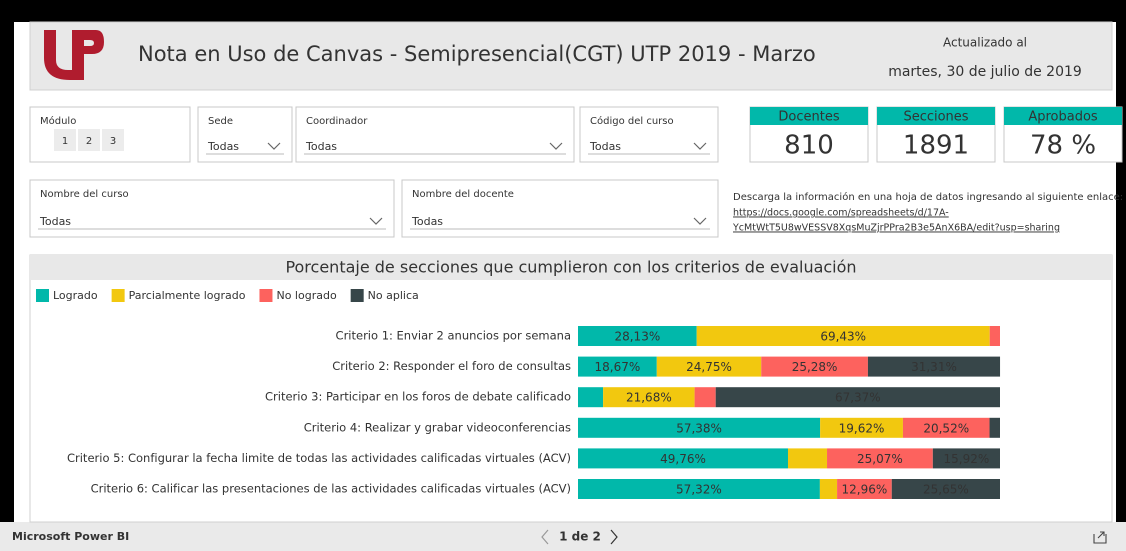 This screenshot has width=1126, height=551. I want to click on category-label: Criterio 1: Enviar 2 anuncios por semana, so click(453, 336).